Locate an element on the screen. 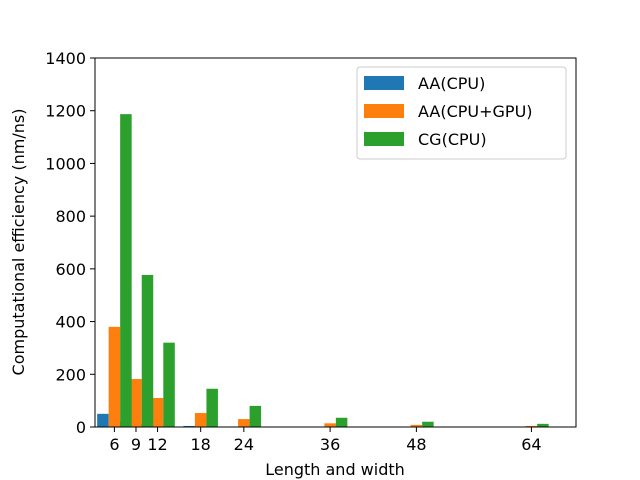 This screenshot has height=480, width=640. y-axis-label: Computational efficiency (nm/ns) is located at coordinates (18, 242).